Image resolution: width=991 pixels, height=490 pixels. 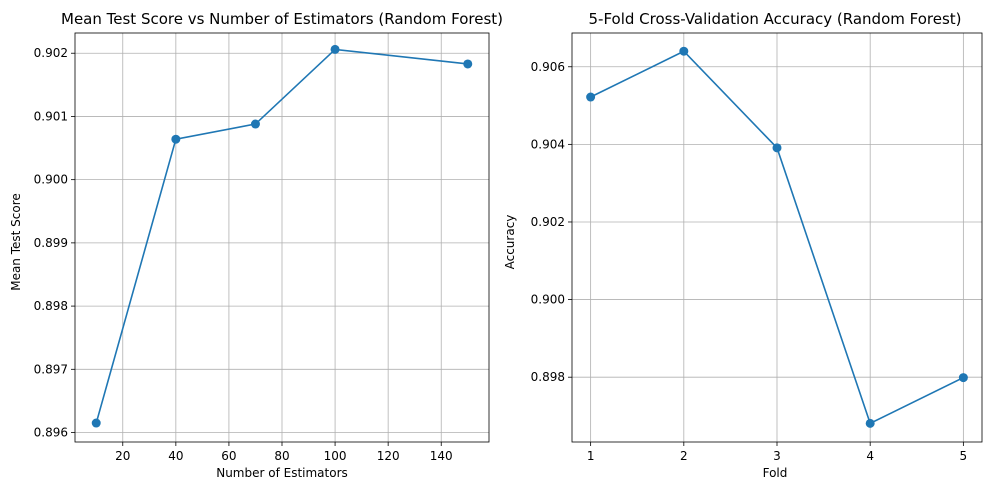 I want to click on x-tick-label: 40, so click(x=175, y=456).